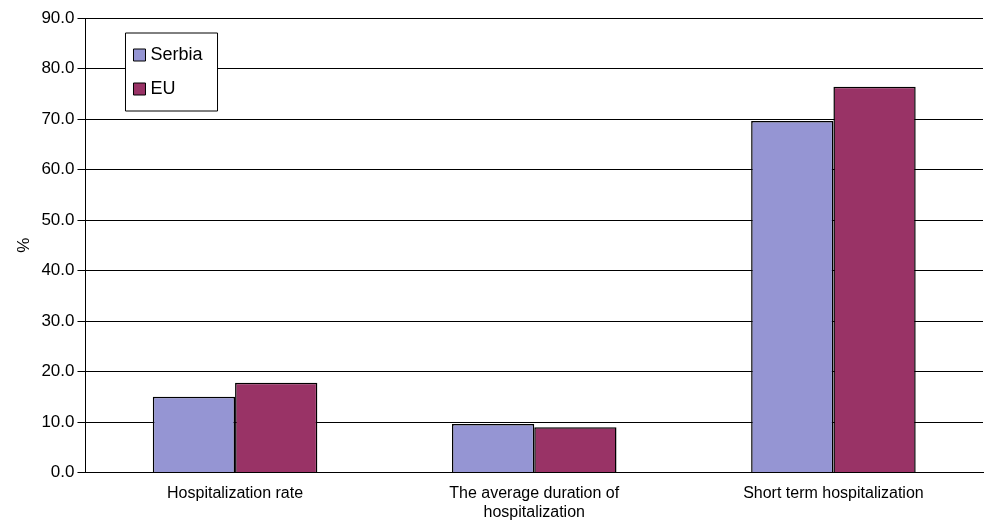 The width and height of the screenshot is (1003, 525). I want to click on y-tick-label: 80.0, so click(58, 68).